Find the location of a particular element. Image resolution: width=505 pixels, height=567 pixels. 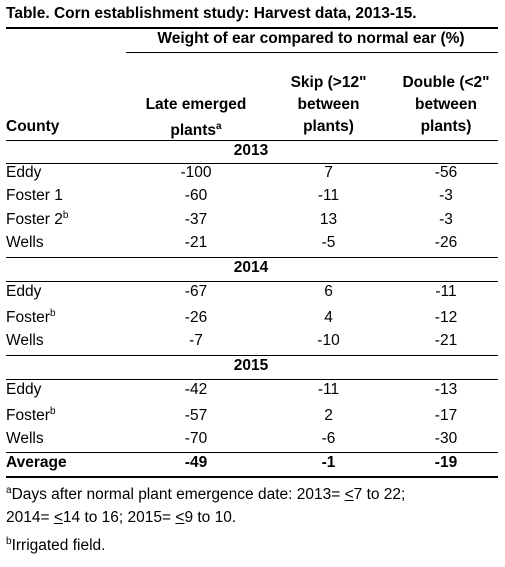

skip-header-line1: Skip (>12" is located at coordinates (328, 82).